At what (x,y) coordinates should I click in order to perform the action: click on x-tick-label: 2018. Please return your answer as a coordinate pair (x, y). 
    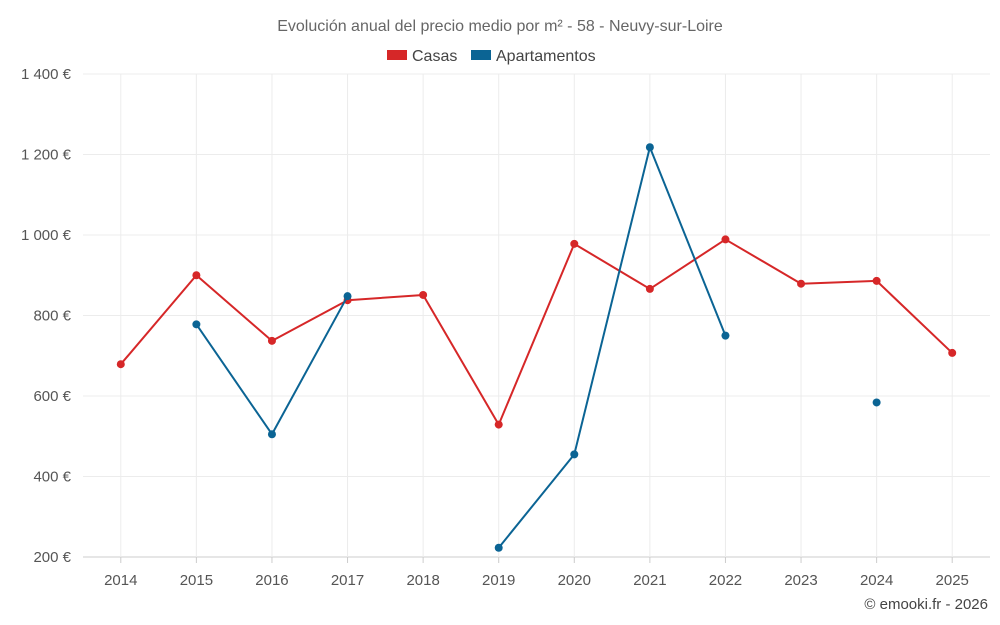
    Looking at the image, I should click on (422, 580).